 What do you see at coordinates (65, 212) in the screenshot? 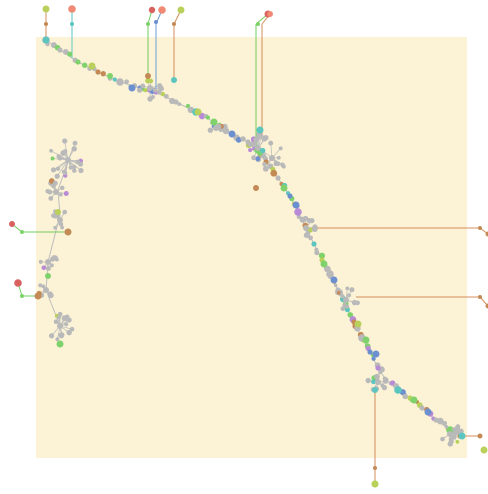
I see `left-cluster-3-node` at bounding box center [65, 212].